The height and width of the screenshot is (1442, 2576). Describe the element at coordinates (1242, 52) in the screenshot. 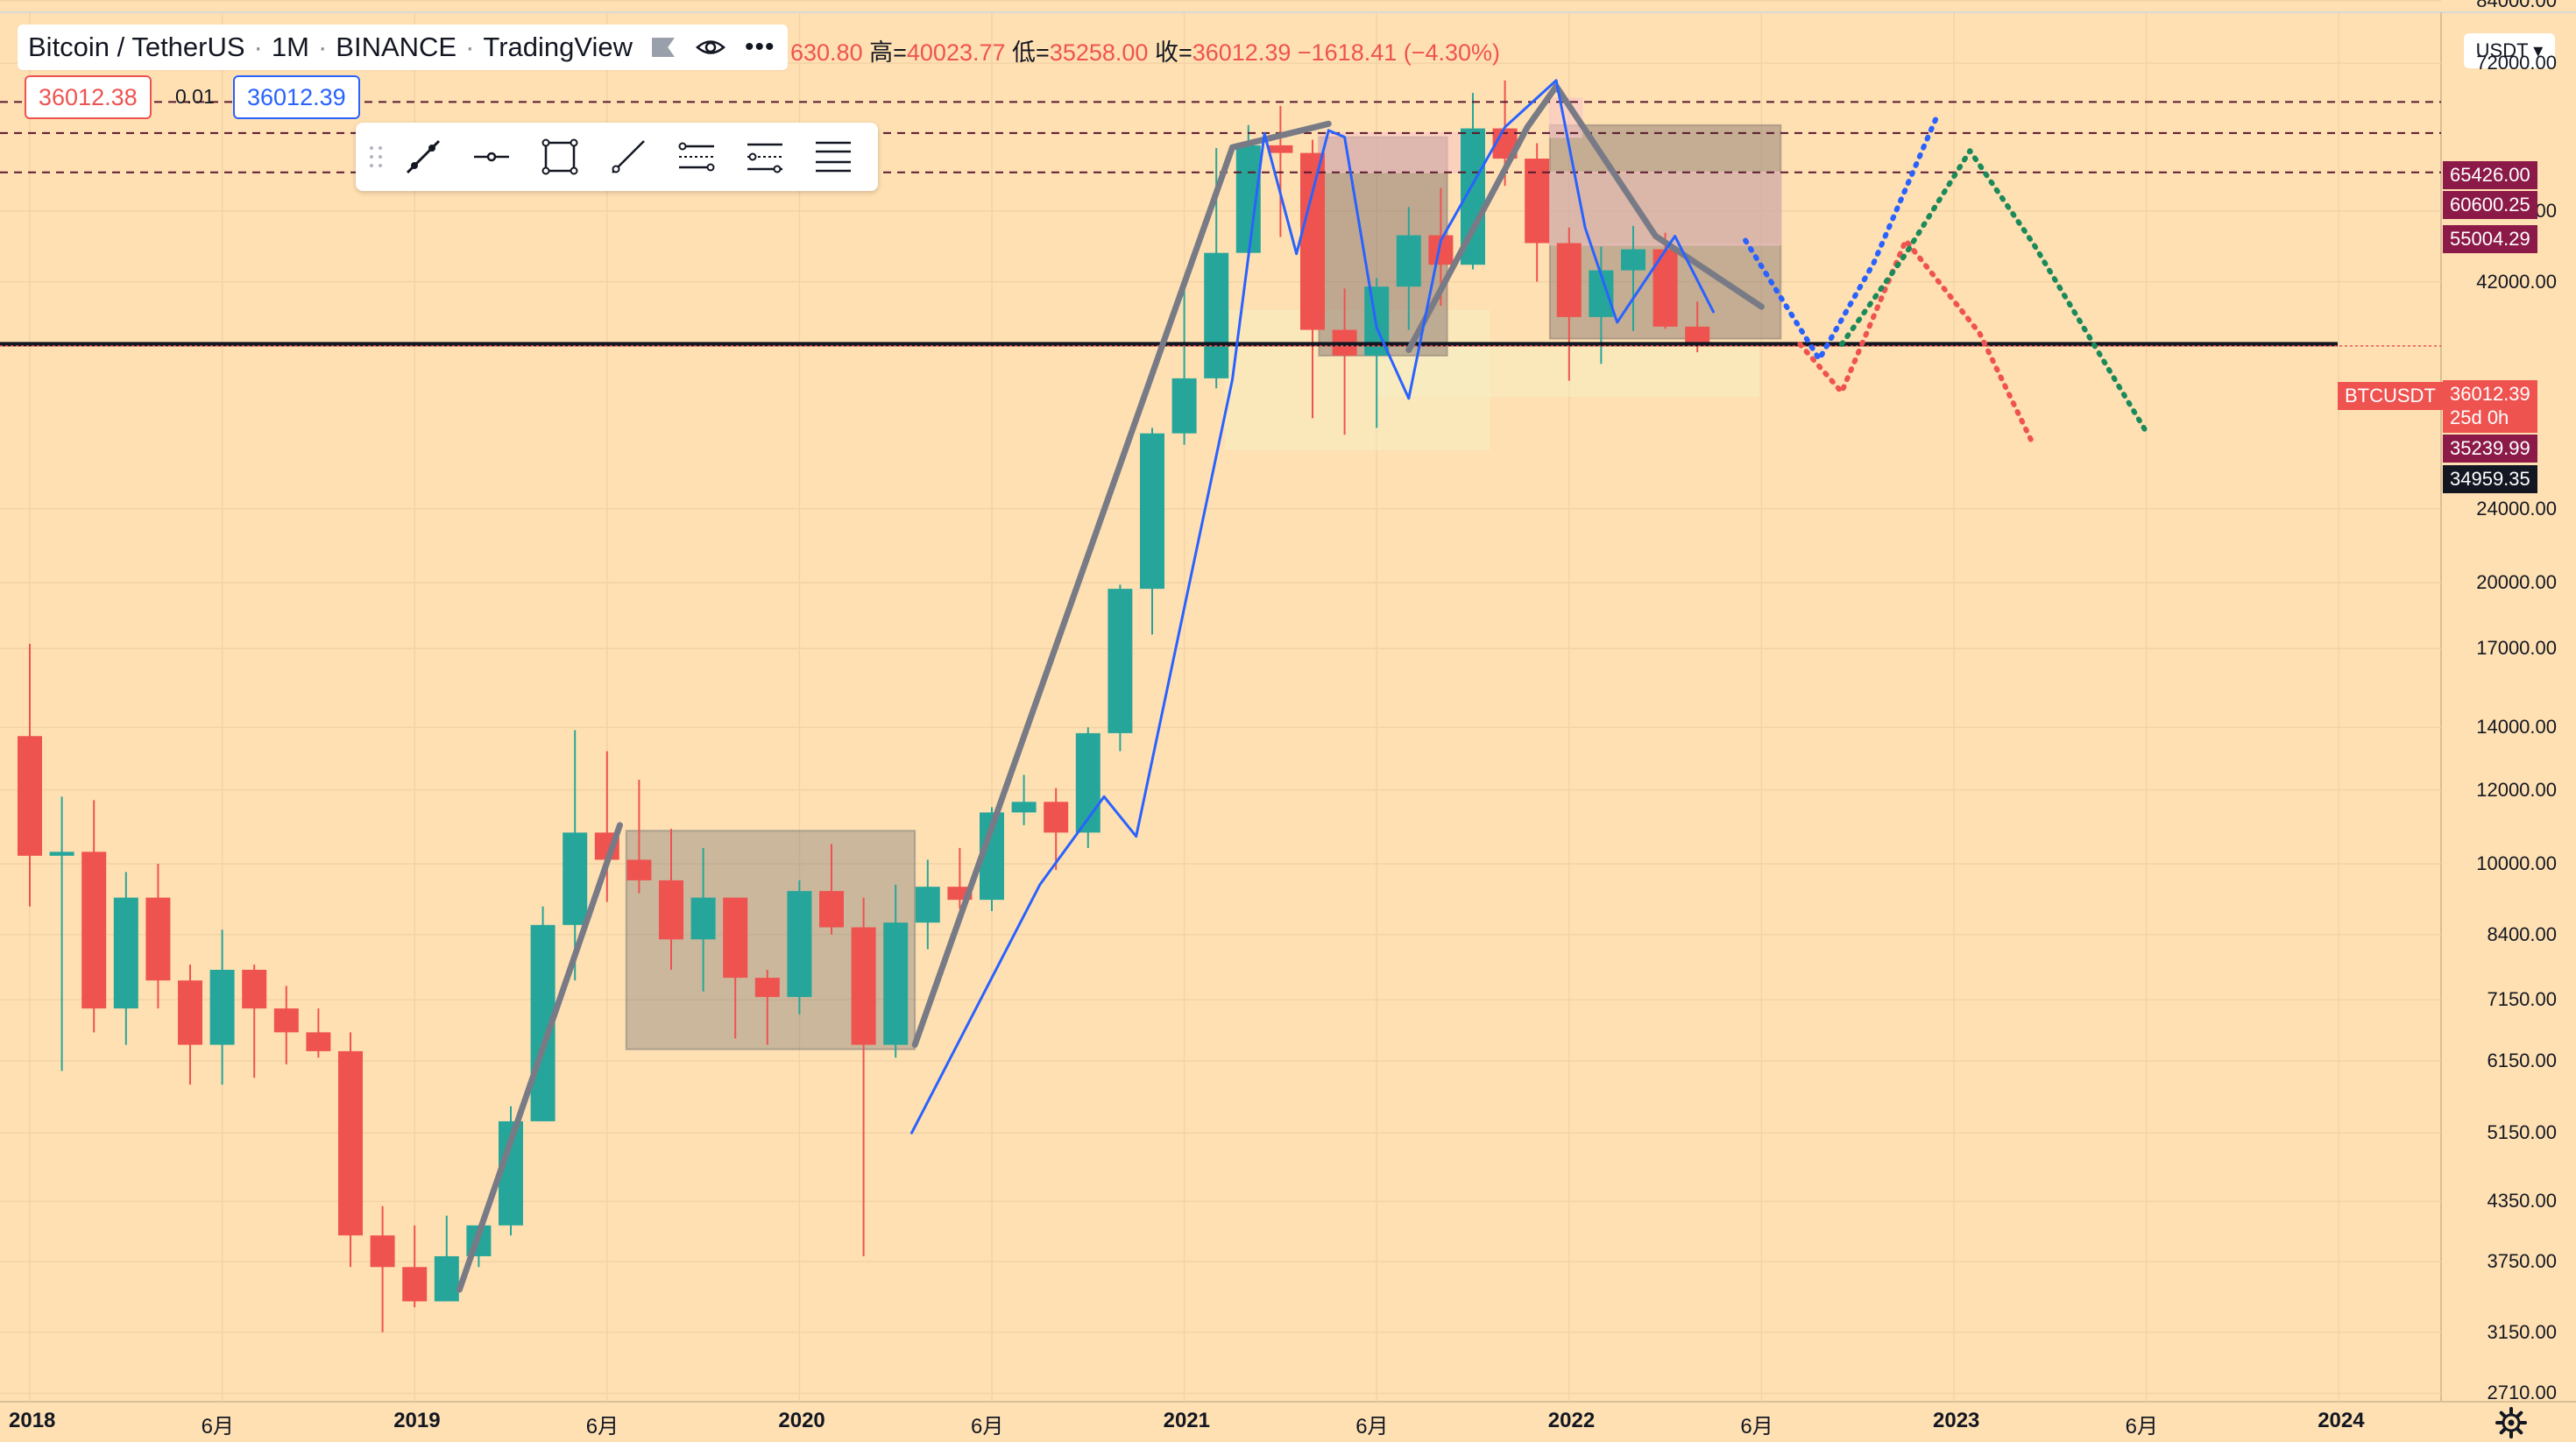

I see `close-value: 36012.39` at that location.